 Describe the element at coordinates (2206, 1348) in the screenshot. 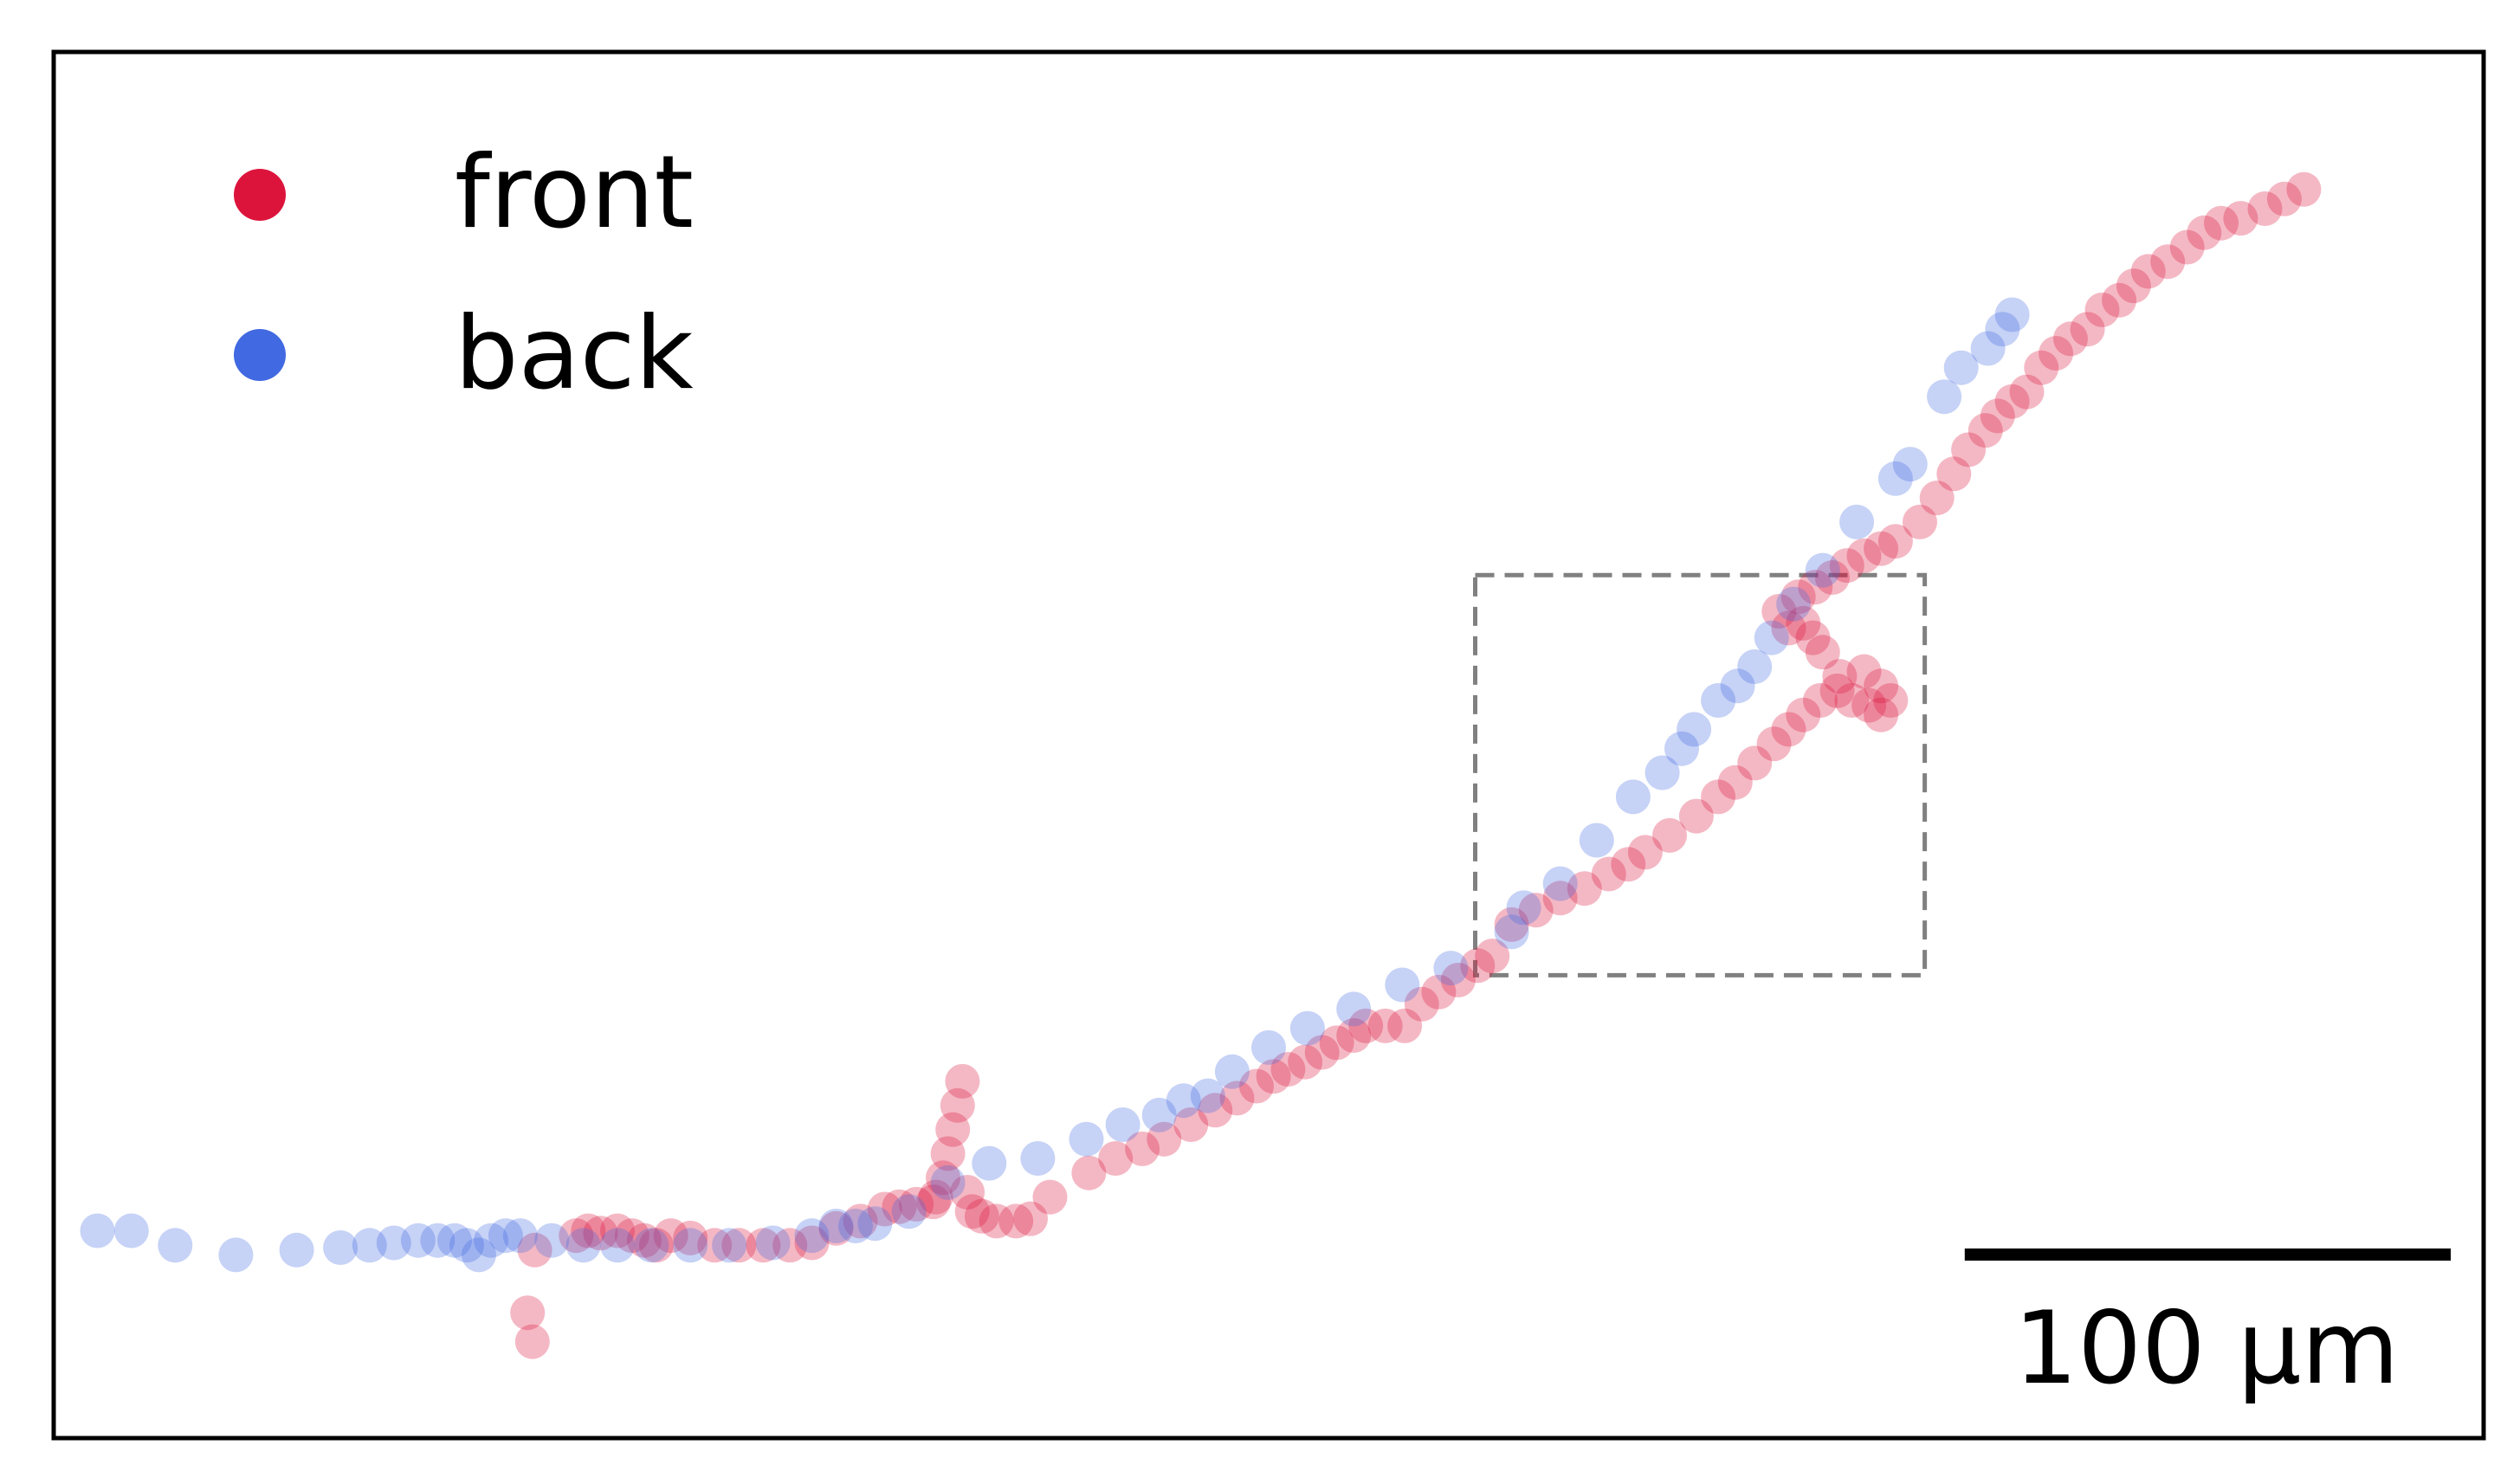

I see `scale-bar-label: 100 µm` at that location.